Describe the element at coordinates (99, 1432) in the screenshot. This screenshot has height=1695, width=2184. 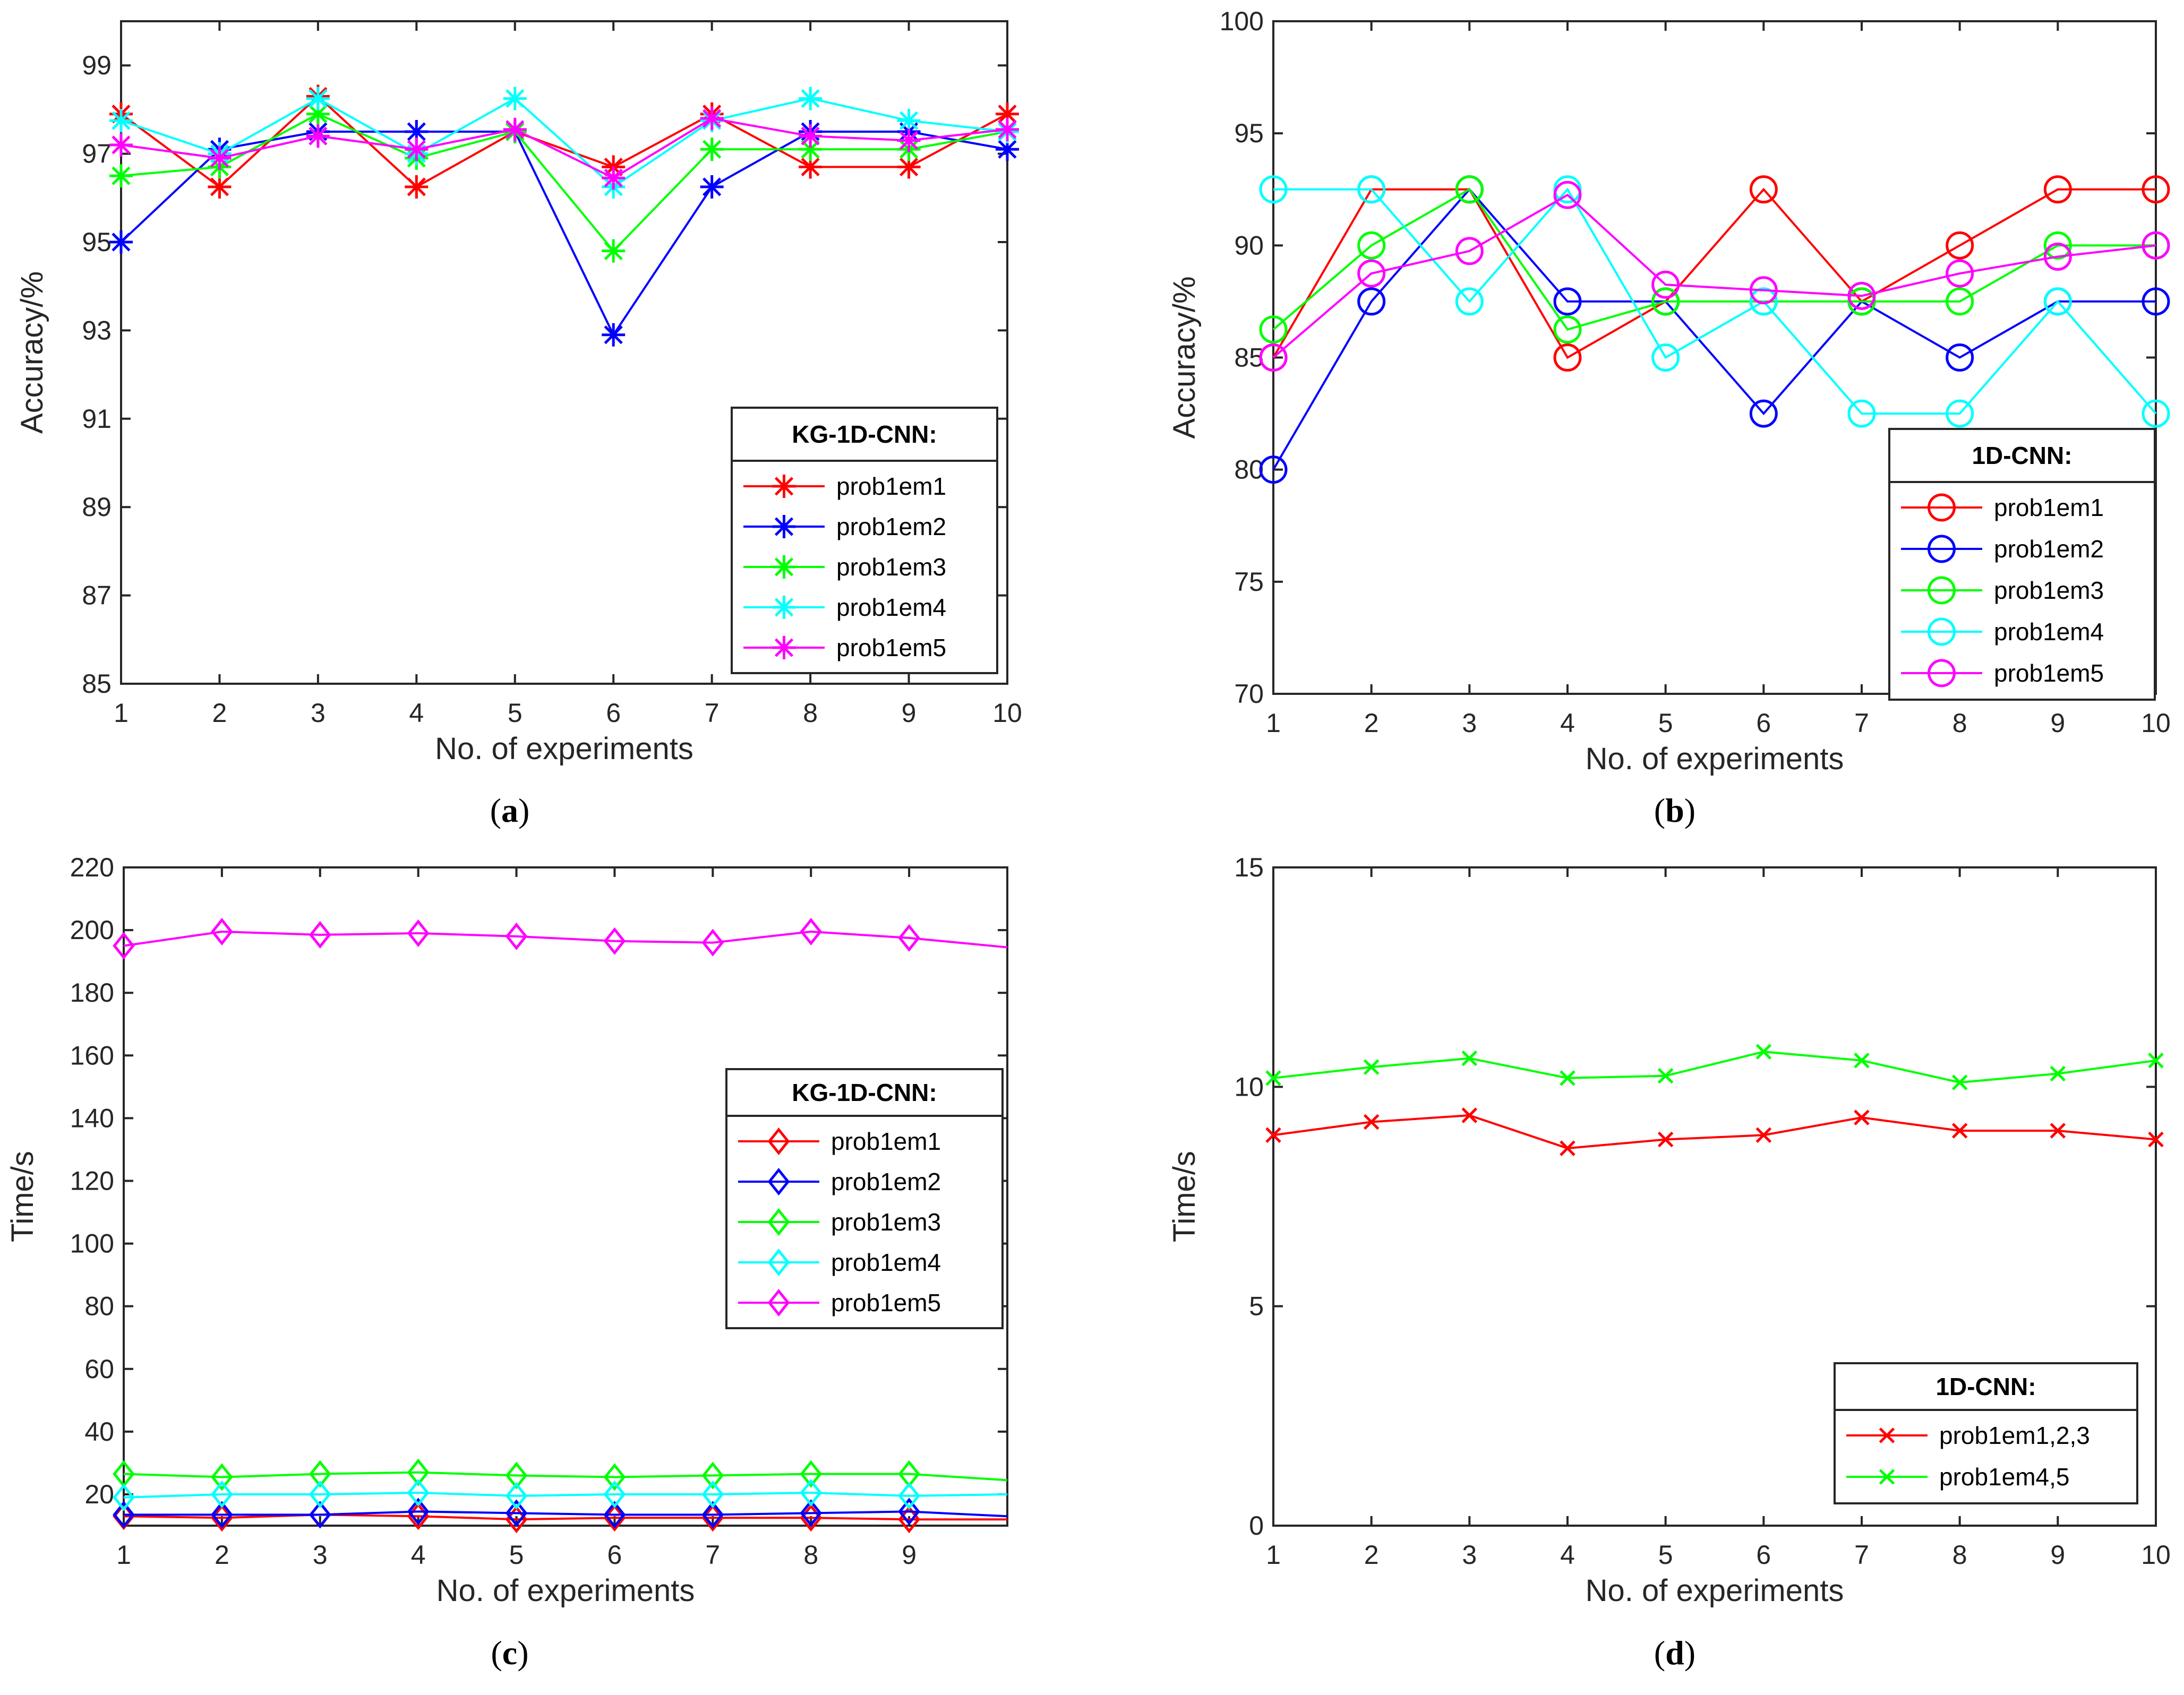
I see `y-tick-label: 40` at that location.